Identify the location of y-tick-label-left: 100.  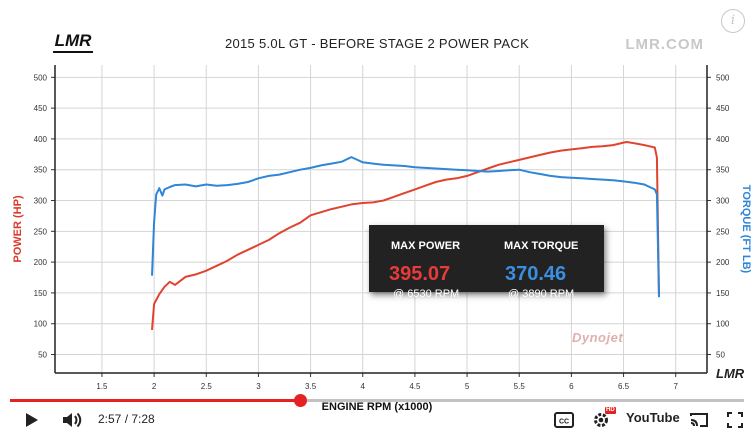
(41, 324).